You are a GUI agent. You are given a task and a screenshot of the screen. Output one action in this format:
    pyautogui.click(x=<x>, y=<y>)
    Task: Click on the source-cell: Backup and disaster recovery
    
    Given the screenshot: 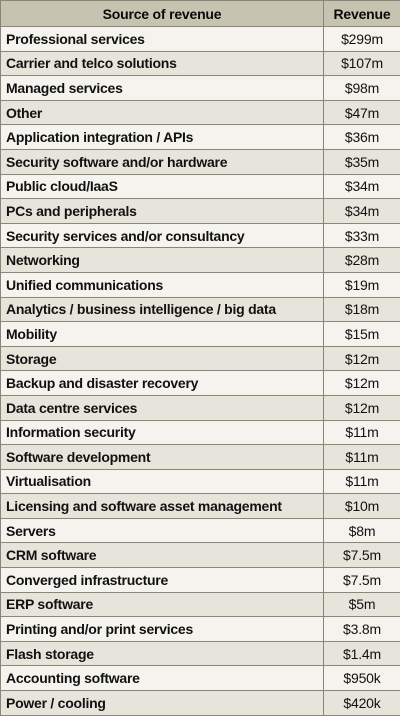 What is the action you would take?
    pyautogui.click(x=162, y=383)
    